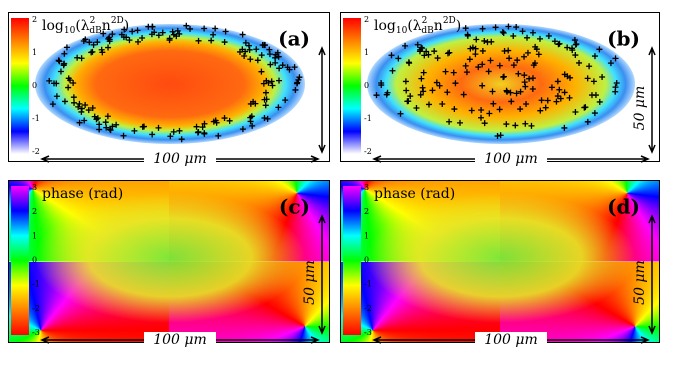 The height and width of the screenshot is (366, 675). What do you see at coordinates (402, 31) in the screenshot?
I see `label-part: 10` at bounding box center [402, 31].